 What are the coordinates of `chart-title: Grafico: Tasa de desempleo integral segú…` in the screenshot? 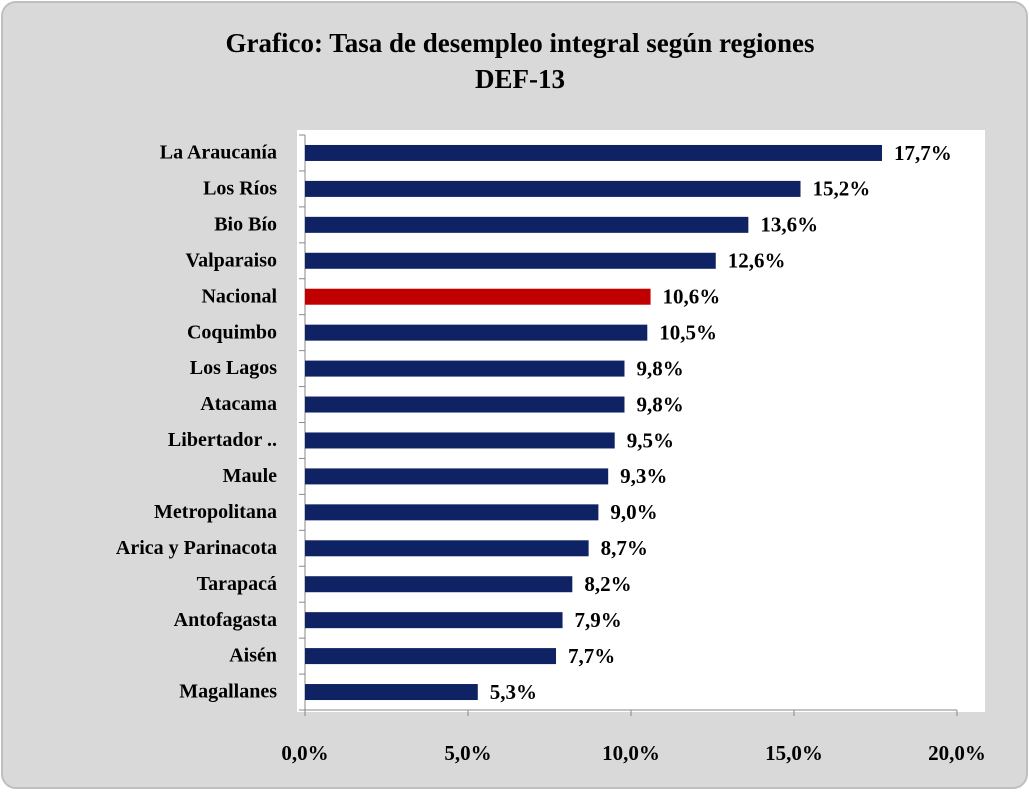 It's located at (520, 43).